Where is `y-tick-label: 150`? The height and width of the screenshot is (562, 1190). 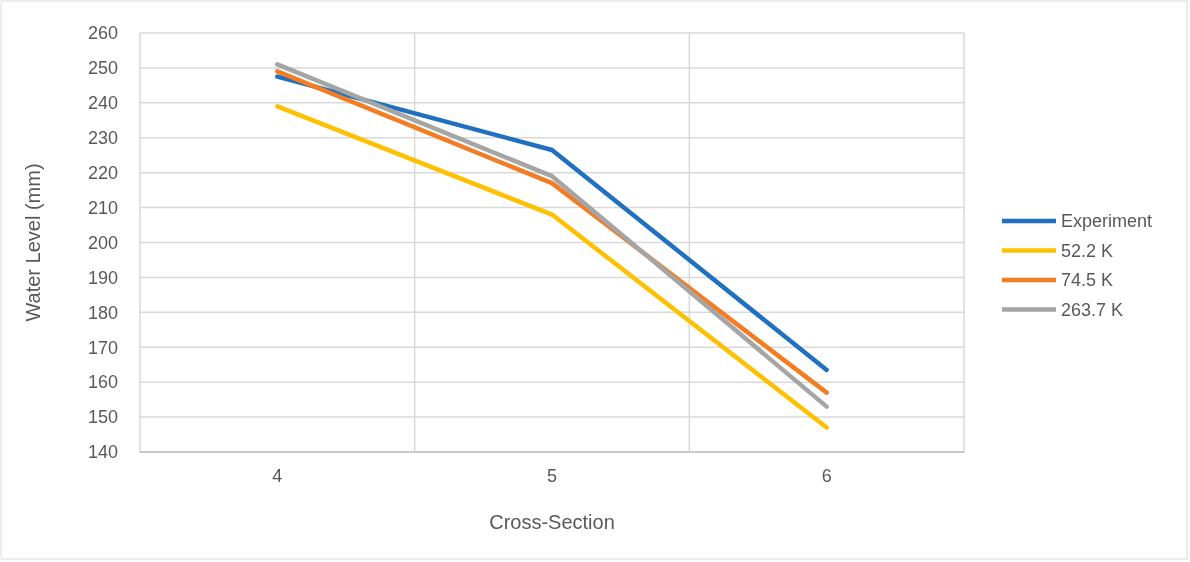 y-tick-label: 150 is located at coordinates (102, 417).